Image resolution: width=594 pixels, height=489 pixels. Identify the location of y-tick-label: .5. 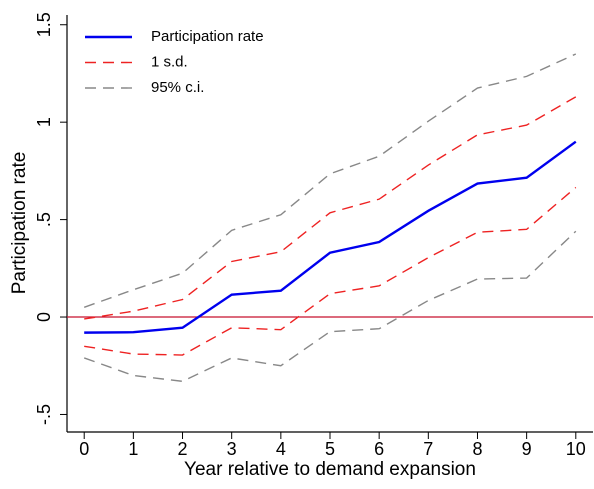
(44, 219).